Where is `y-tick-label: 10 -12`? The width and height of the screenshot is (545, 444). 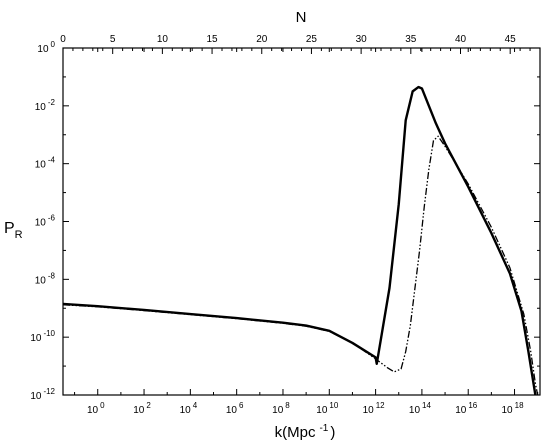 y-tick-label: 10 -12 is located at coordinates (42, 394).